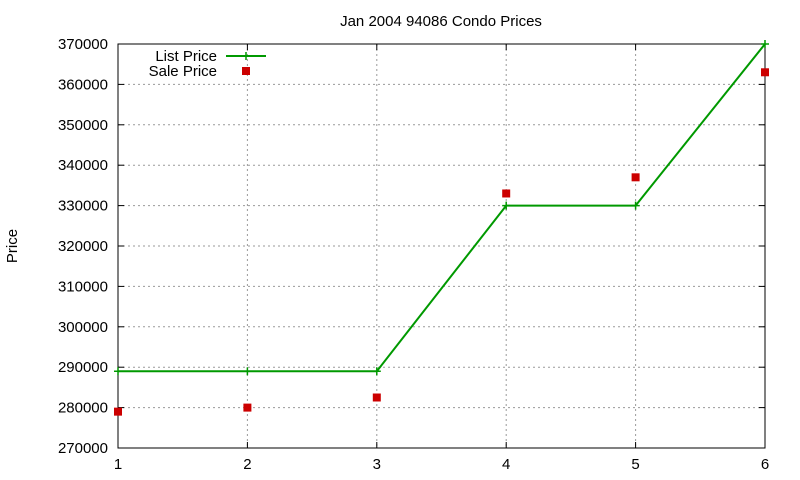  I want to click on x-tick-label: 1, so click(118, 464).